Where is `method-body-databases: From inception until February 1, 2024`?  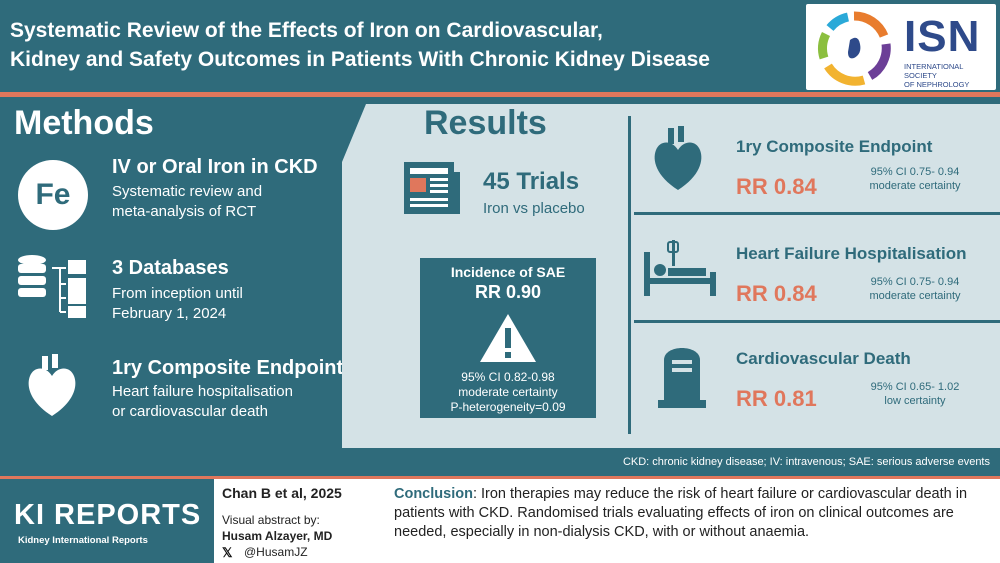 method-body-databases: From inception until February 1, 2024 is located at coordinates (177, 304).